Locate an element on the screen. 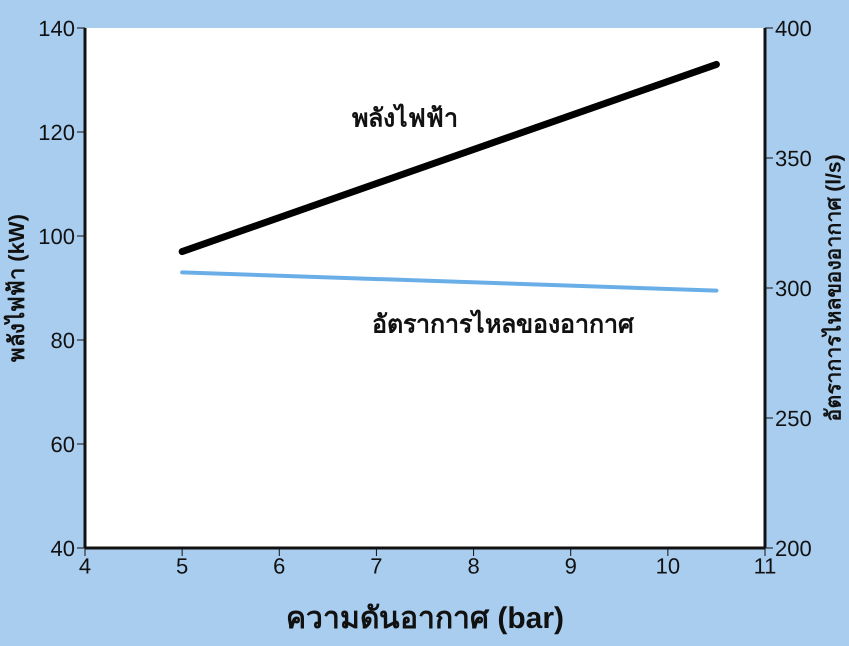  y2-tick-label: 350 is located at coordinates (793, 158).